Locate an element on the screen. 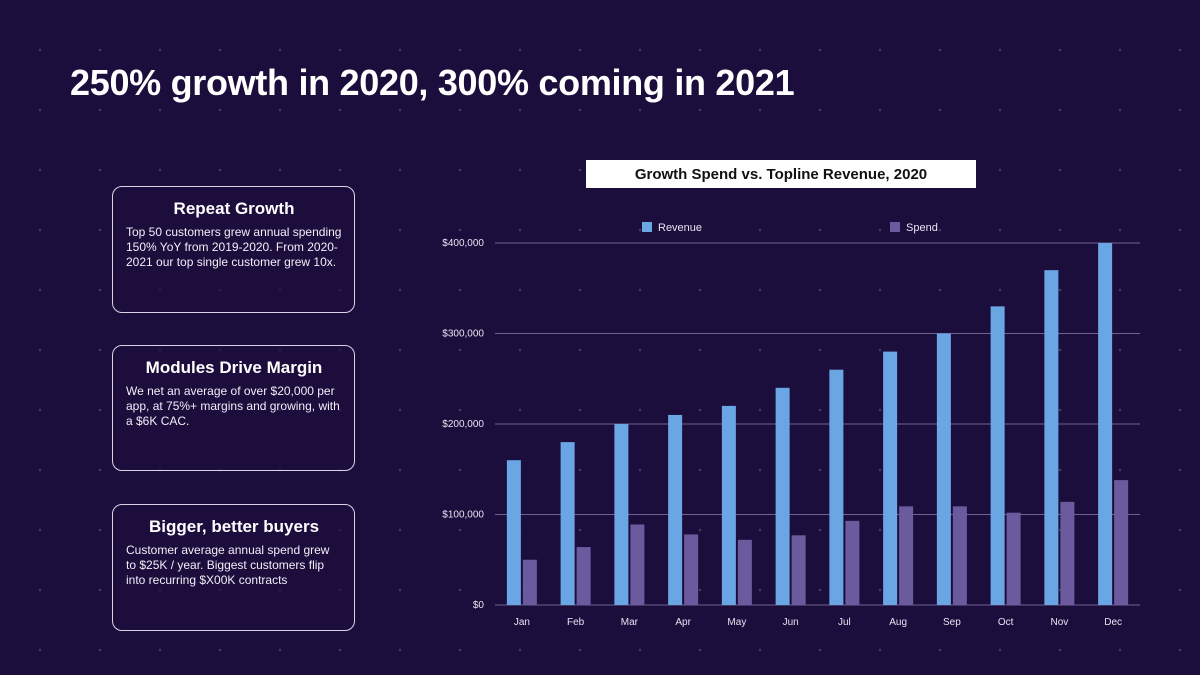  spend-bar-oct is located at coordinates (1013, 558).